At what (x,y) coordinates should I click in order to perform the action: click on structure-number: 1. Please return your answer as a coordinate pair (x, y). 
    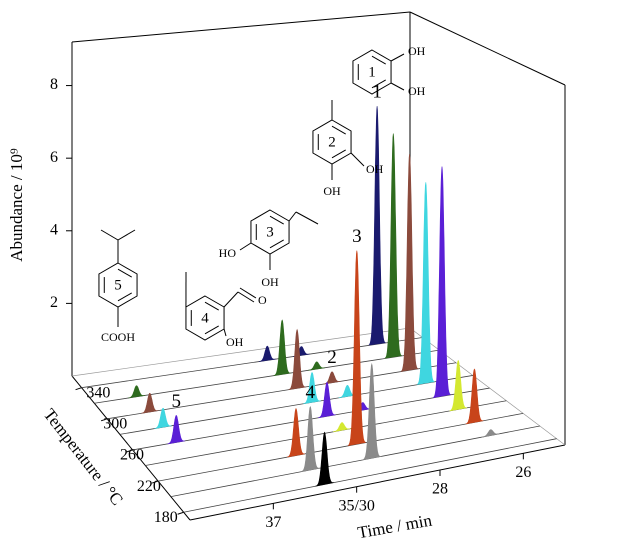
    Looking at the image, I should click on (372, 72).